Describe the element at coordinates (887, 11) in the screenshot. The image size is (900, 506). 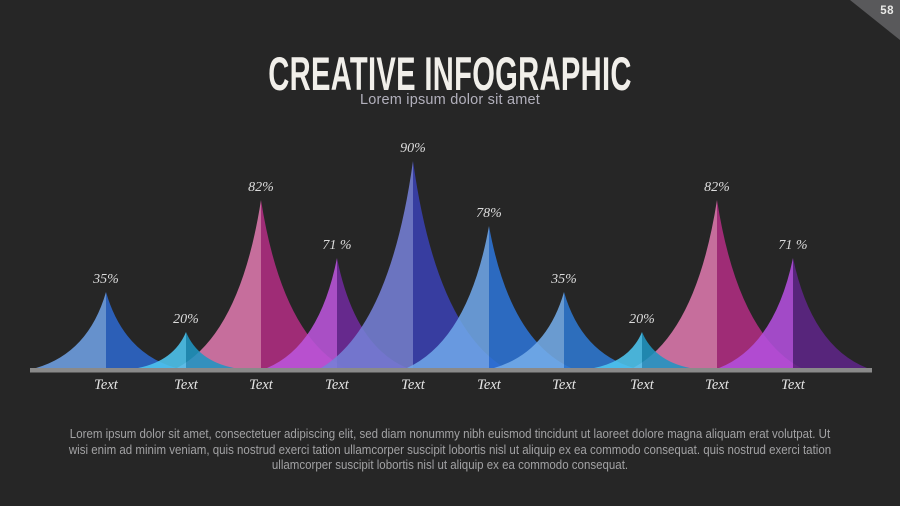
I see `page-number: 58` at that location.